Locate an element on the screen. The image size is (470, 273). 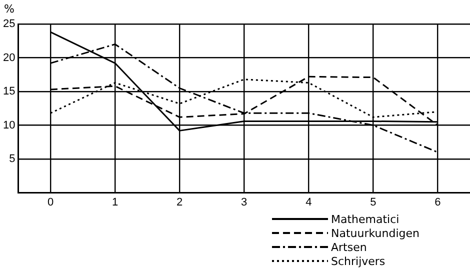
x-tick-label: 6 is located at coordinates (437, 202).